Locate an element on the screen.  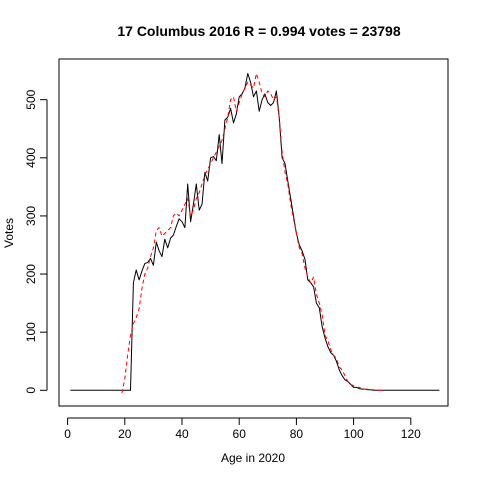
y-axis: 0 100 200 300 400 500 is located at coordinates (36, 241).